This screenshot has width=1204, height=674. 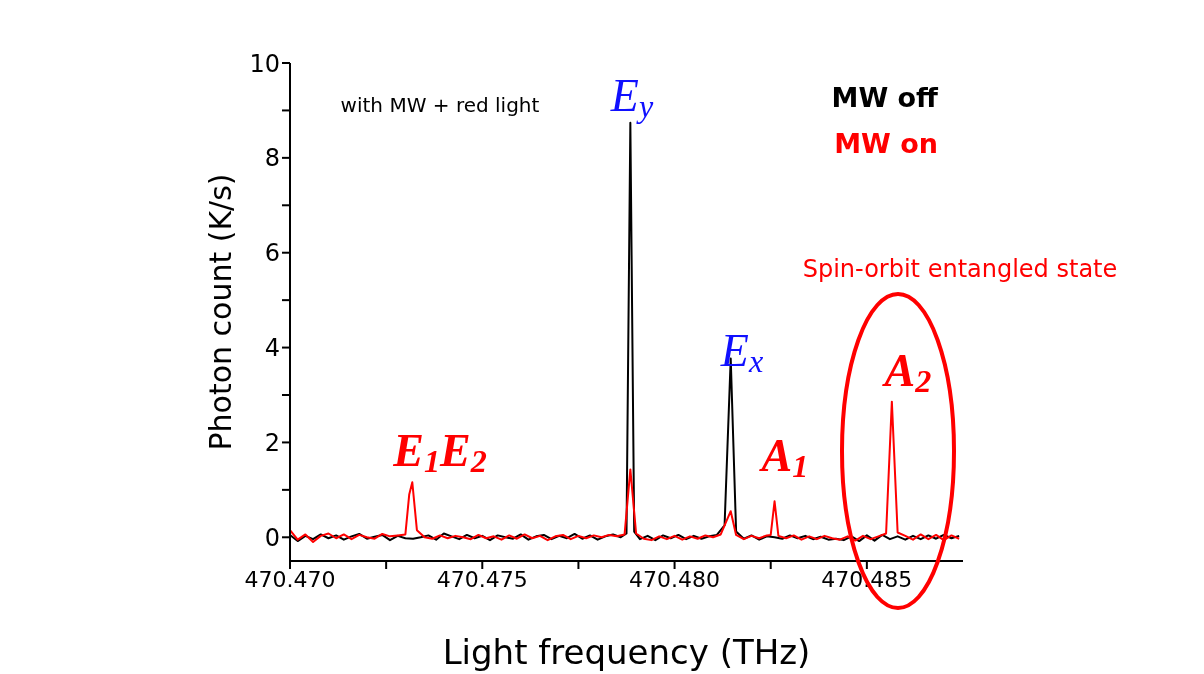 What do you see at coordinates (885, 144) in the screenshot?
I see `text: MW on` at bounding box center [885, 144].